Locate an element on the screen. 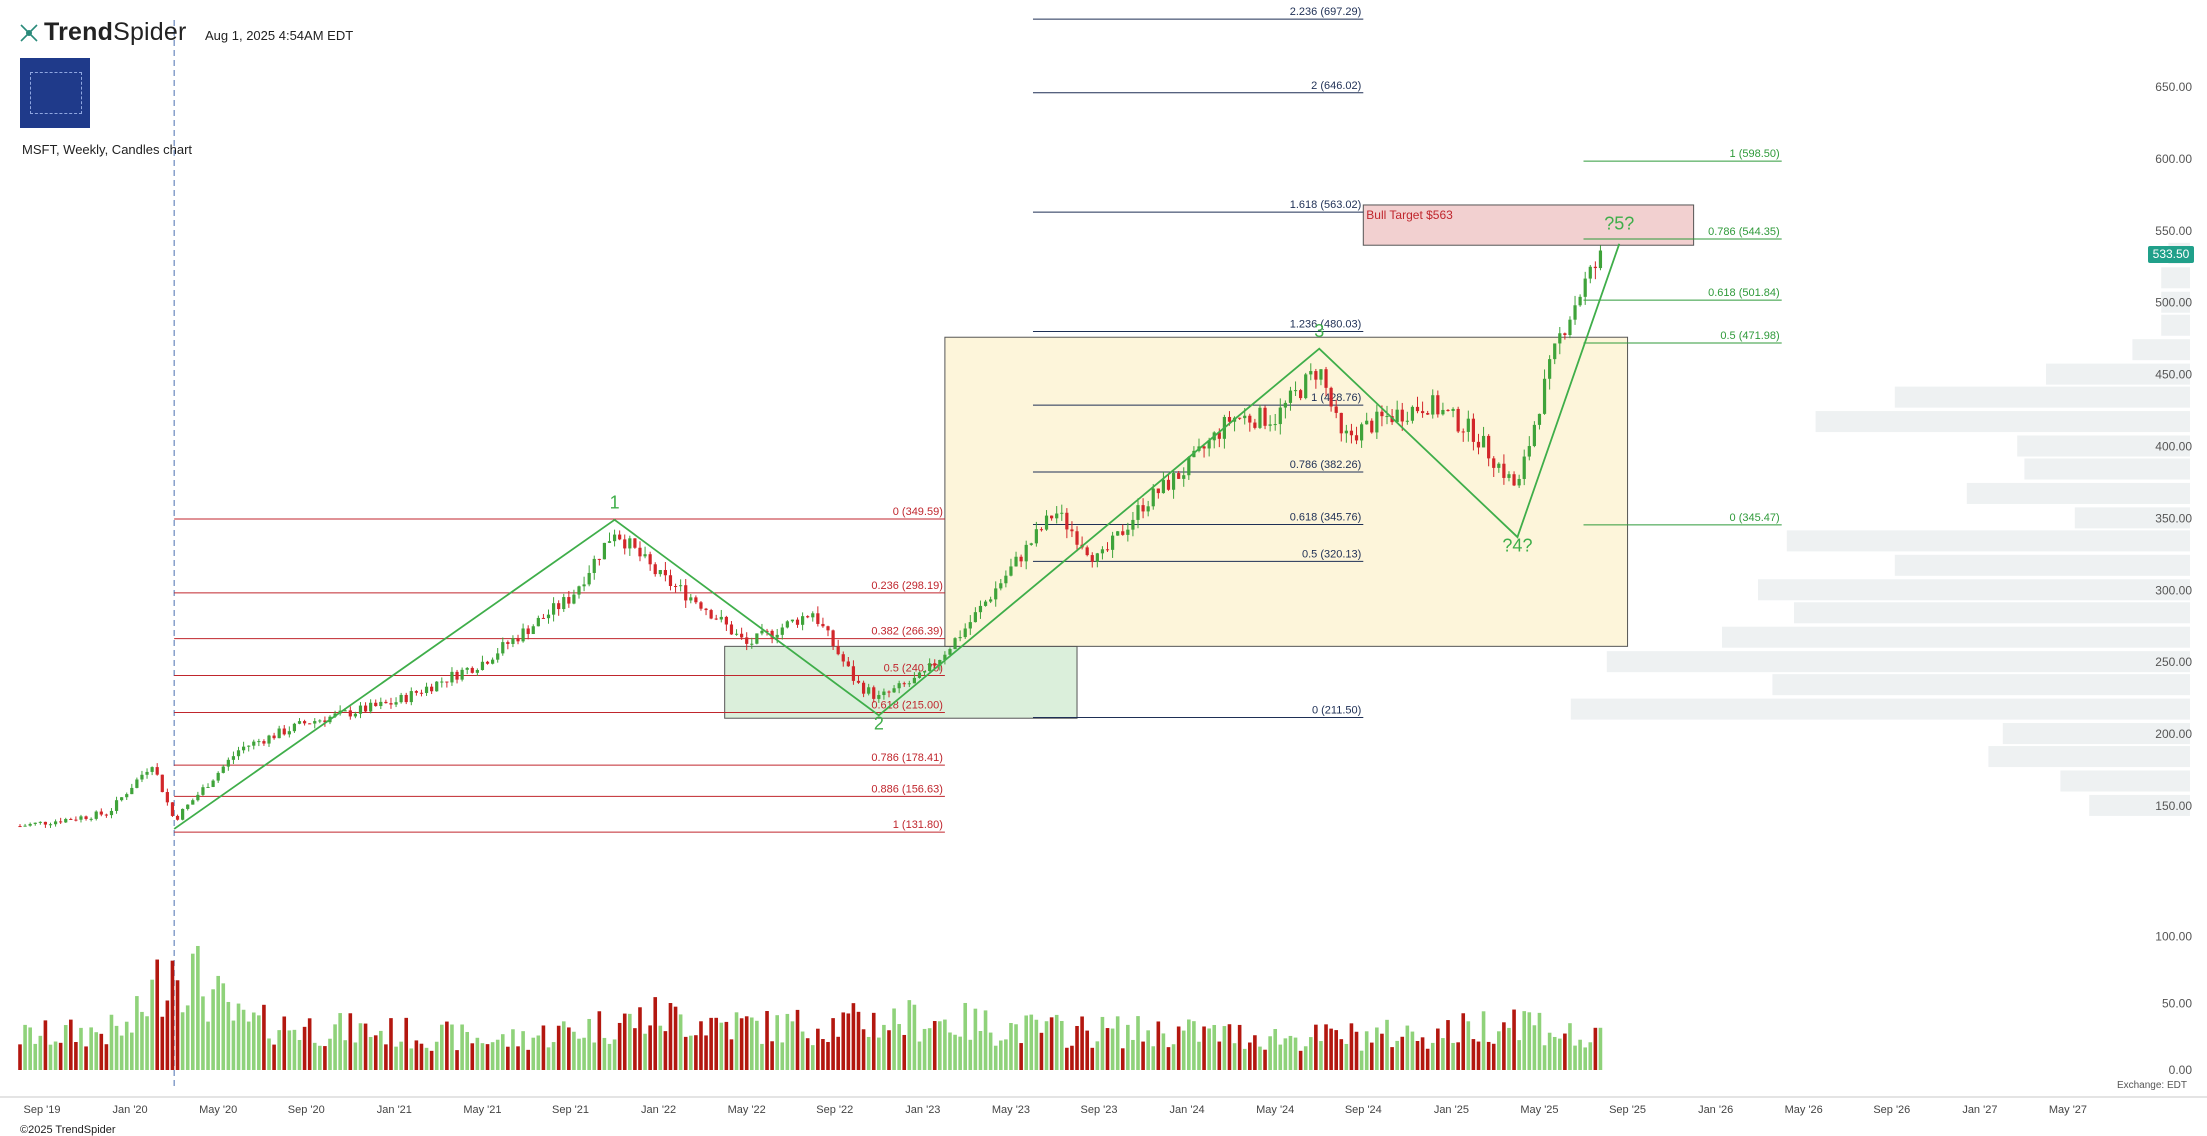 Image resolution: width=2207 pixels, height=1136 pixels. price-tick-label: 550.00 is located at coordinates (2173, 231).